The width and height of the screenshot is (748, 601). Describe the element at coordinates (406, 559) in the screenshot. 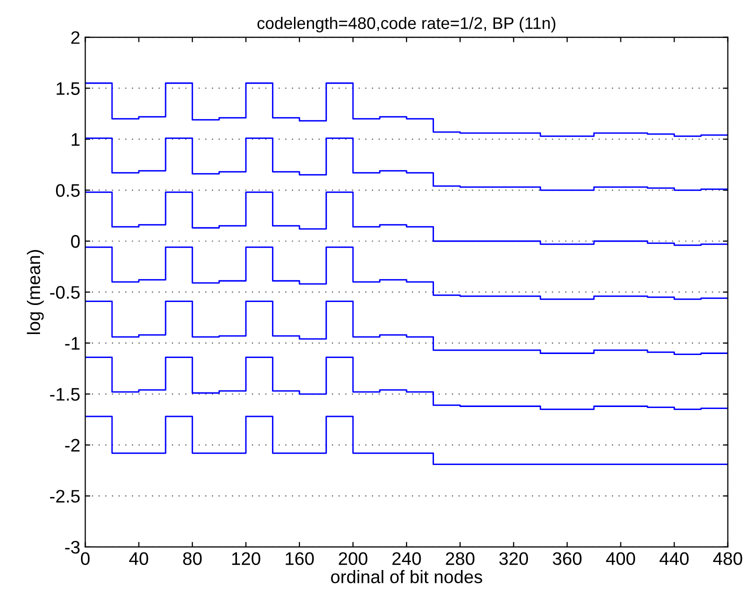

I see `x-tick-label: 240` at that location.